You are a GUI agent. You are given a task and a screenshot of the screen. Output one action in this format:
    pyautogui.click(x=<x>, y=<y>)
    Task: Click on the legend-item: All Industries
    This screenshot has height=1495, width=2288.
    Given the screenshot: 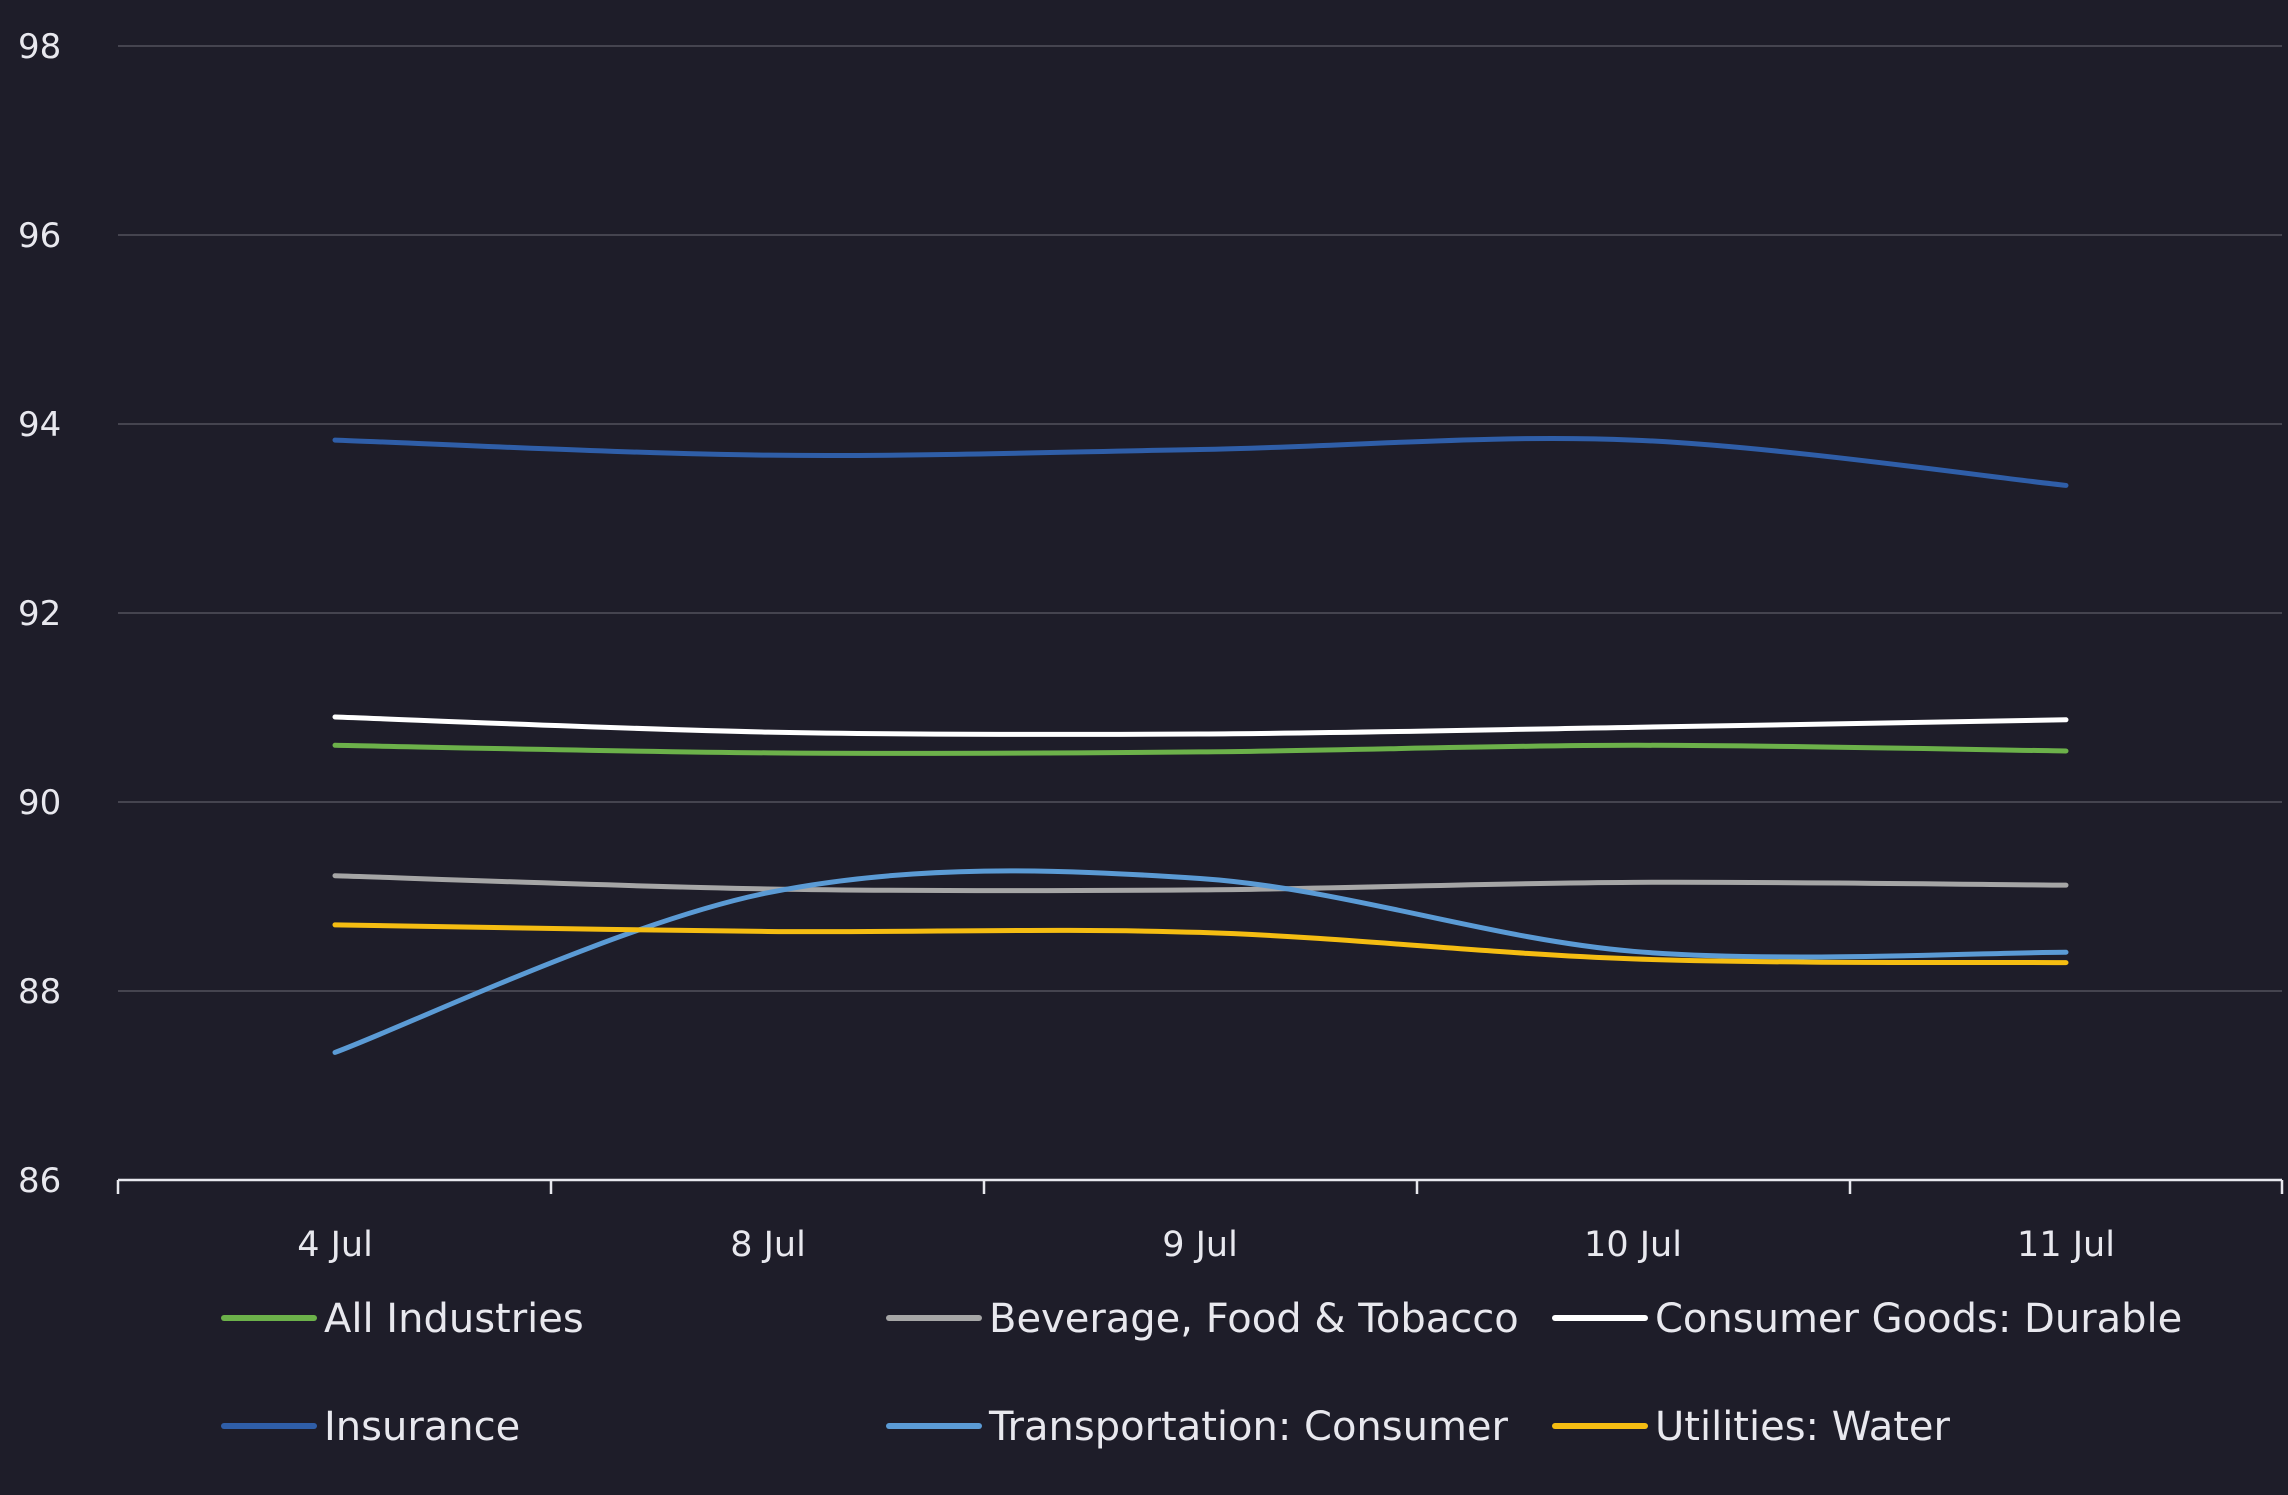 What is the action you would take?
    pyautogui.click(x=402, y=1319)
    